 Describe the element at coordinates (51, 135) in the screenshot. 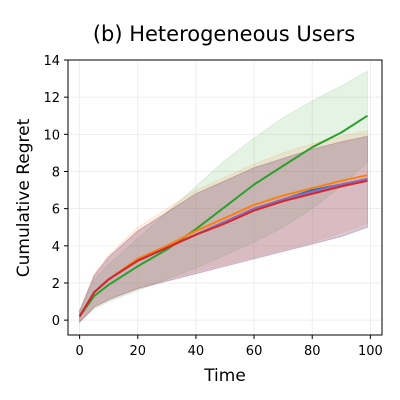

I see `y-tick-label: 10` at that location.